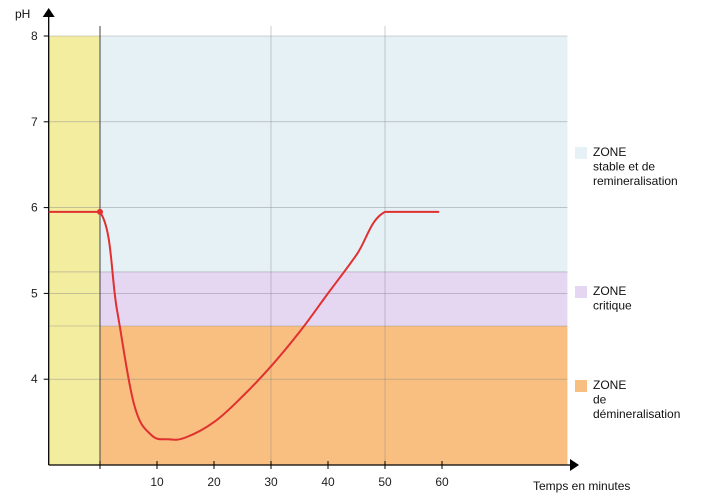 This screenshot has width=702, height=501. I want to click on y-tick-label: 5, so click(34, 293).